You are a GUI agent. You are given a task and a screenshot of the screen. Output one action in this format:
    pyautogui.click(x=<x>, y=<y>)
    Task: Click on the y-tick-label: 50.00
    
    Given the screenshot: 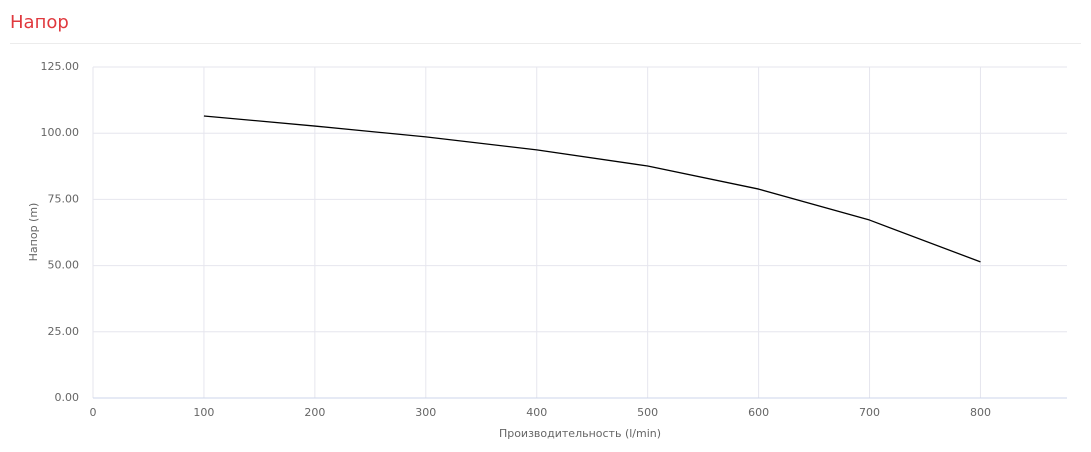 What is the action you would take?
    pyautogui.click(x=64, y=265)
    